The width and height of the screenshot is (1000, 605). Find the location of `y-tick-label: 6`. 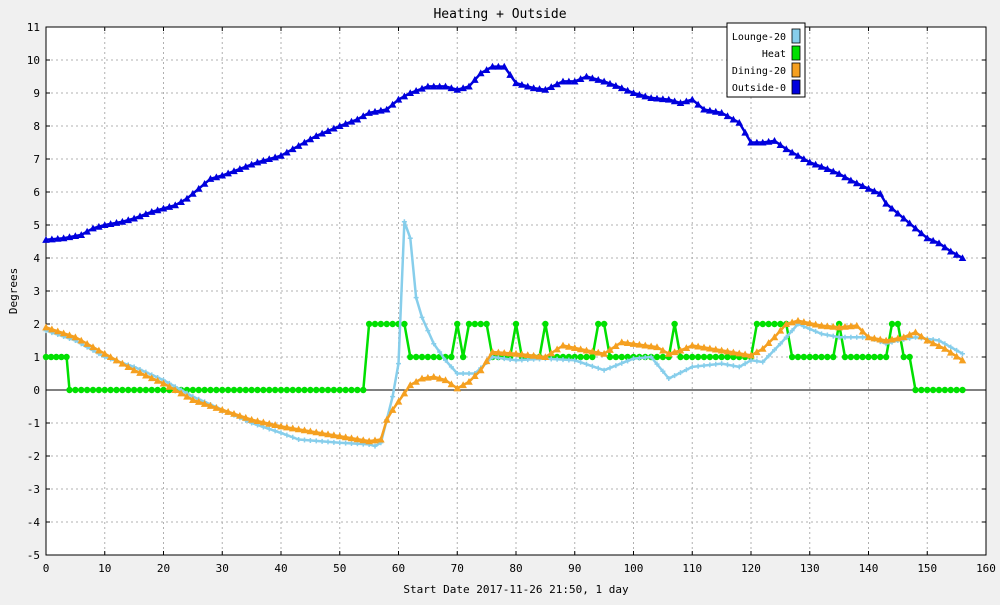

y-tick-label: 6 is located at coordinates (36, 192).